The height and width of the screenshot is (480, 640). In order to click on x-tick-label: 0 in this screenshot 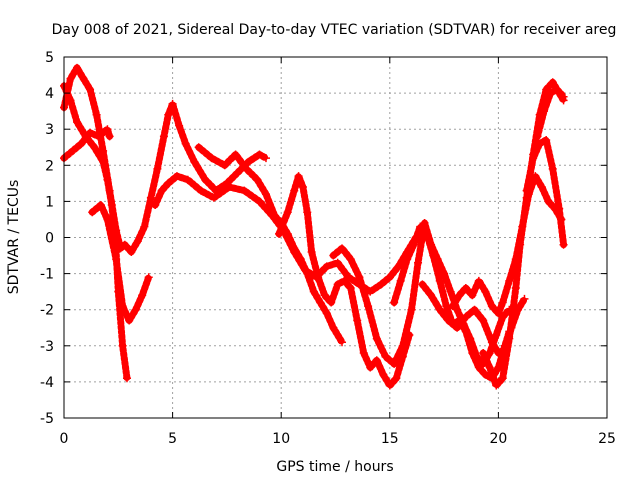, I will do `click(64, 439)`.